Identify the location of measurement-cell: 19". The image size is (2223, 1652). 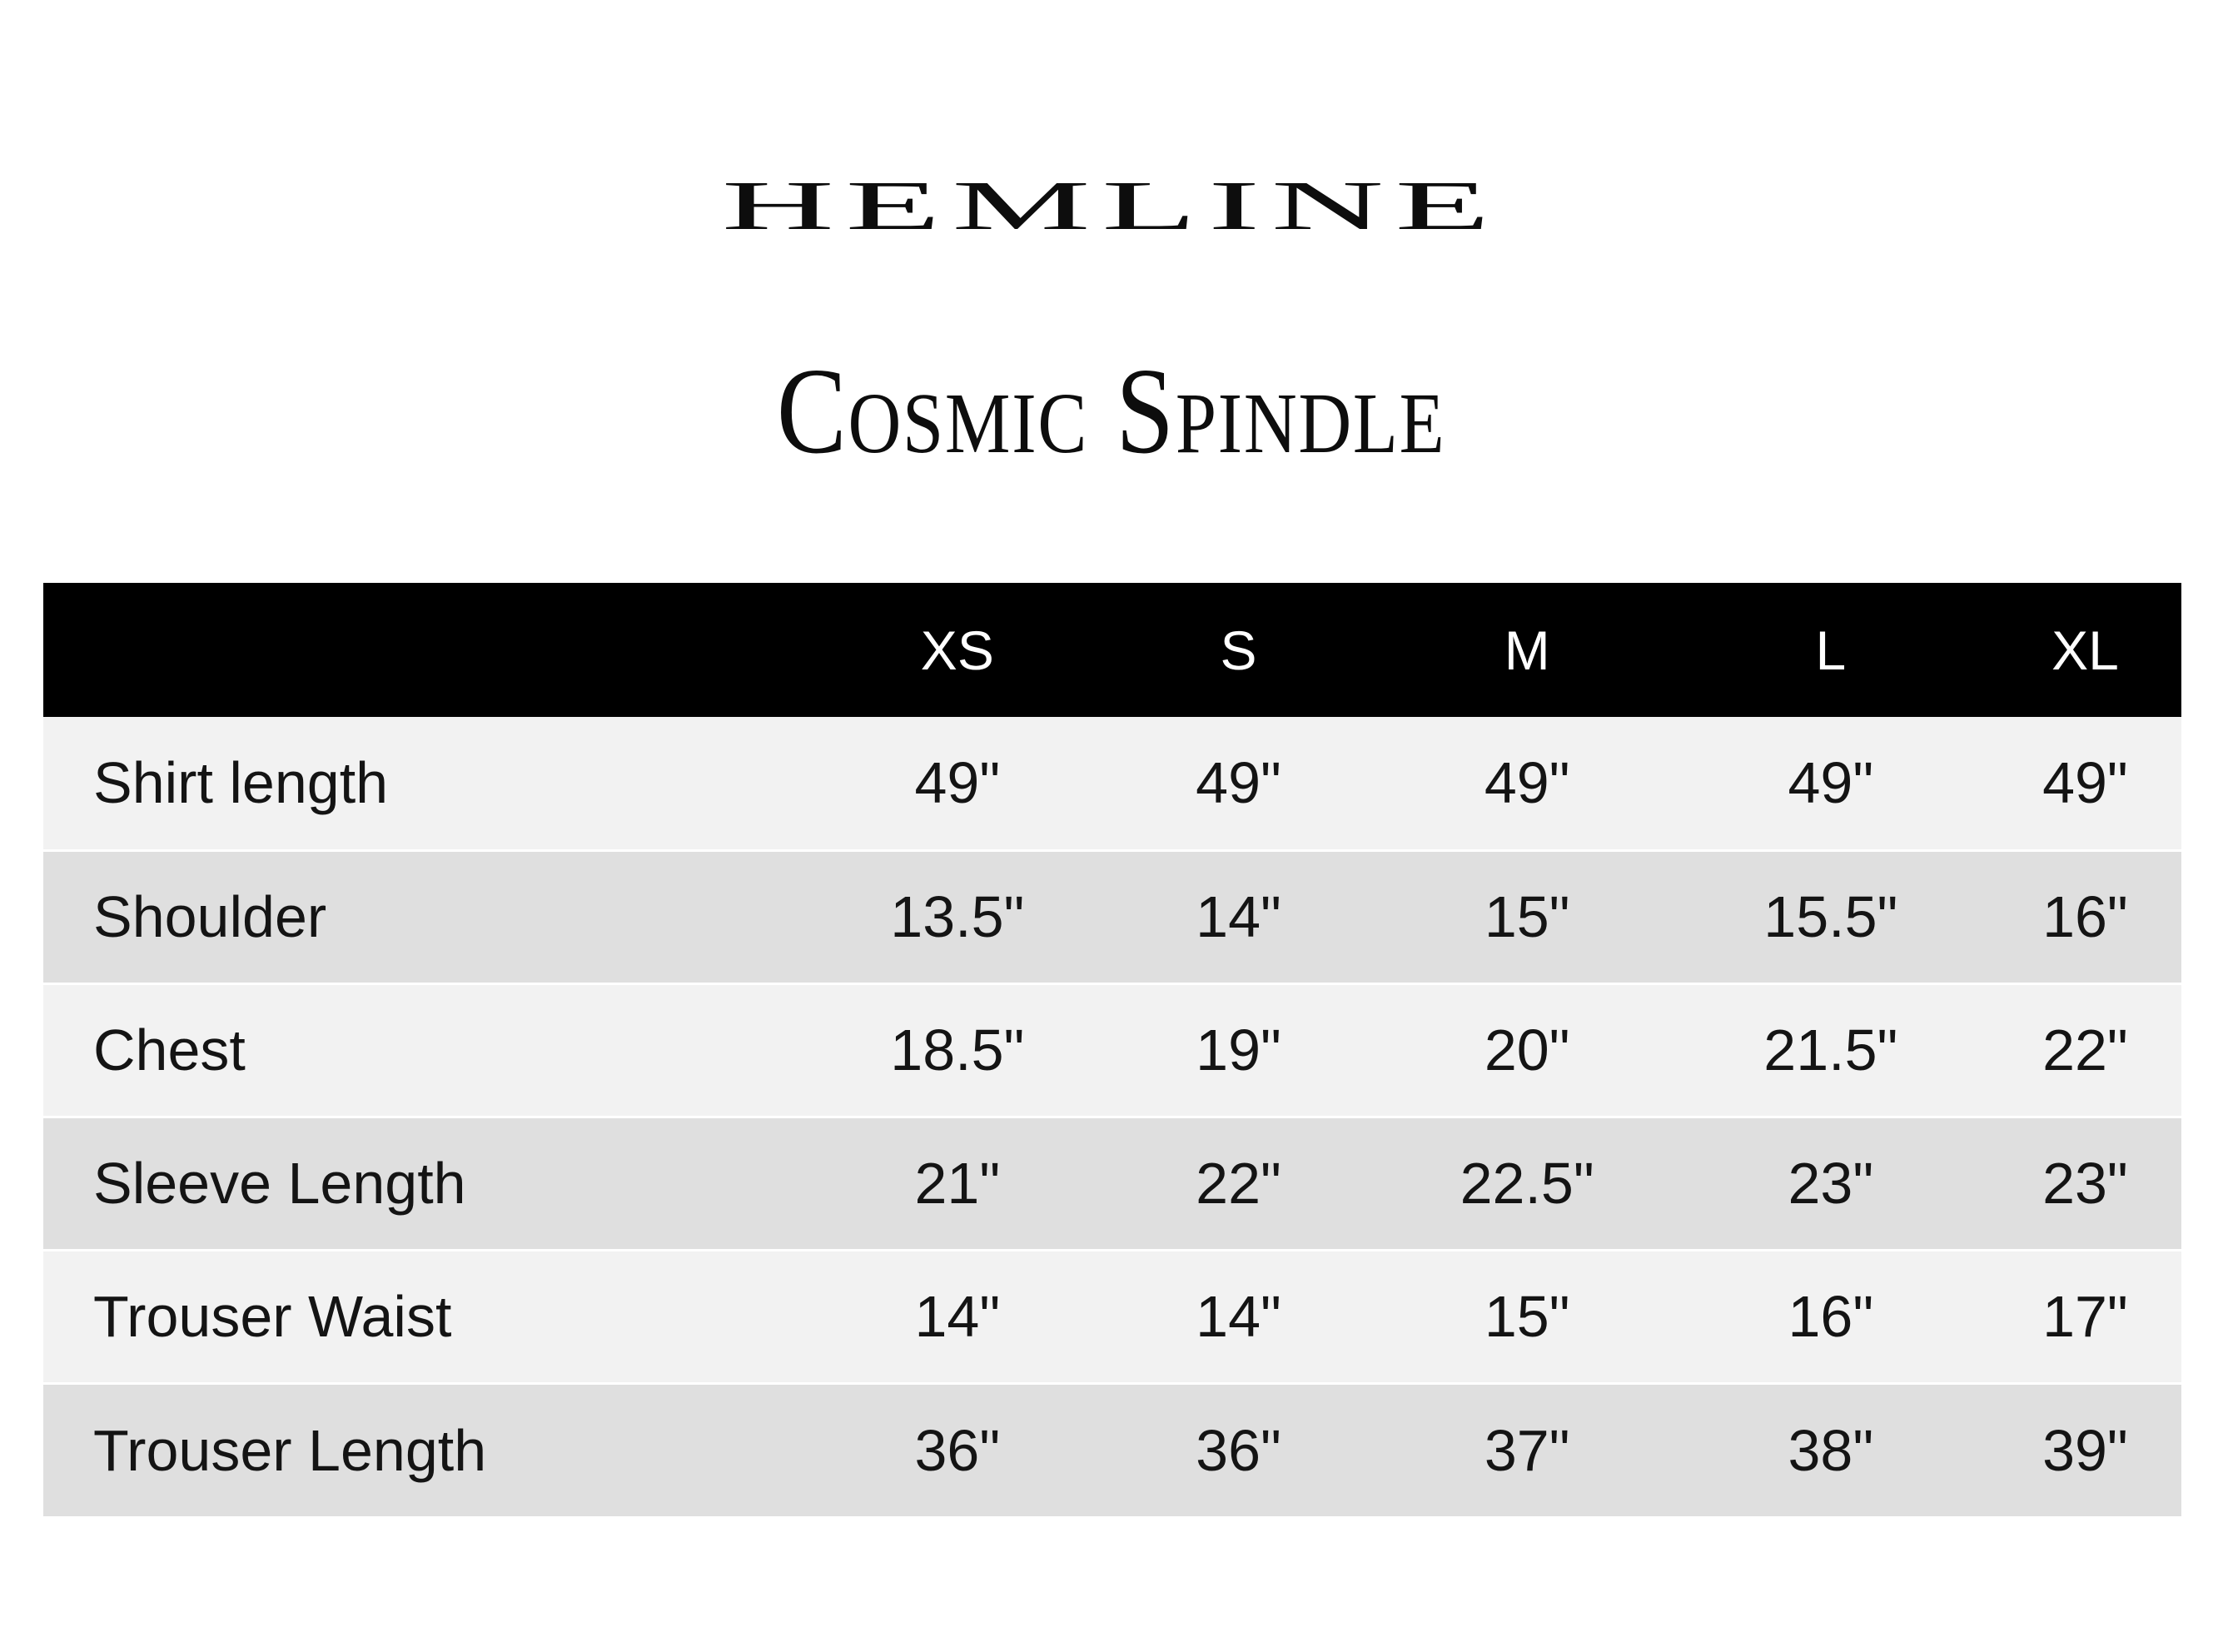
(1238, 1049).